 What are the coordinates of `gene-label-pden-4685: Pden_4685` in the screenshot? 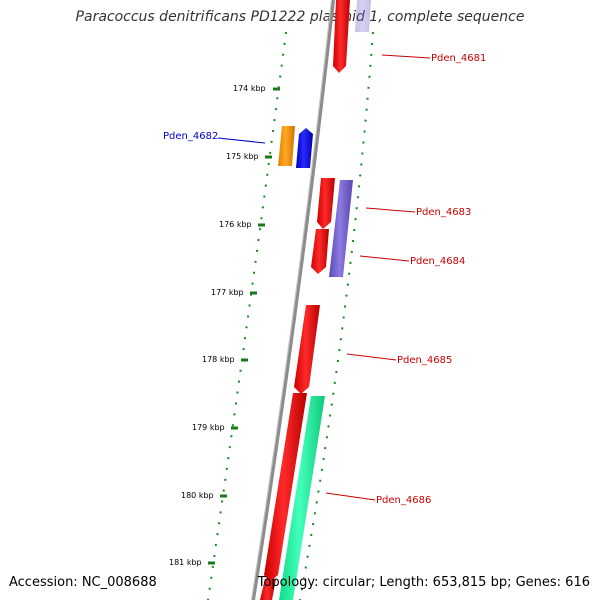 It's located at (424, 360).